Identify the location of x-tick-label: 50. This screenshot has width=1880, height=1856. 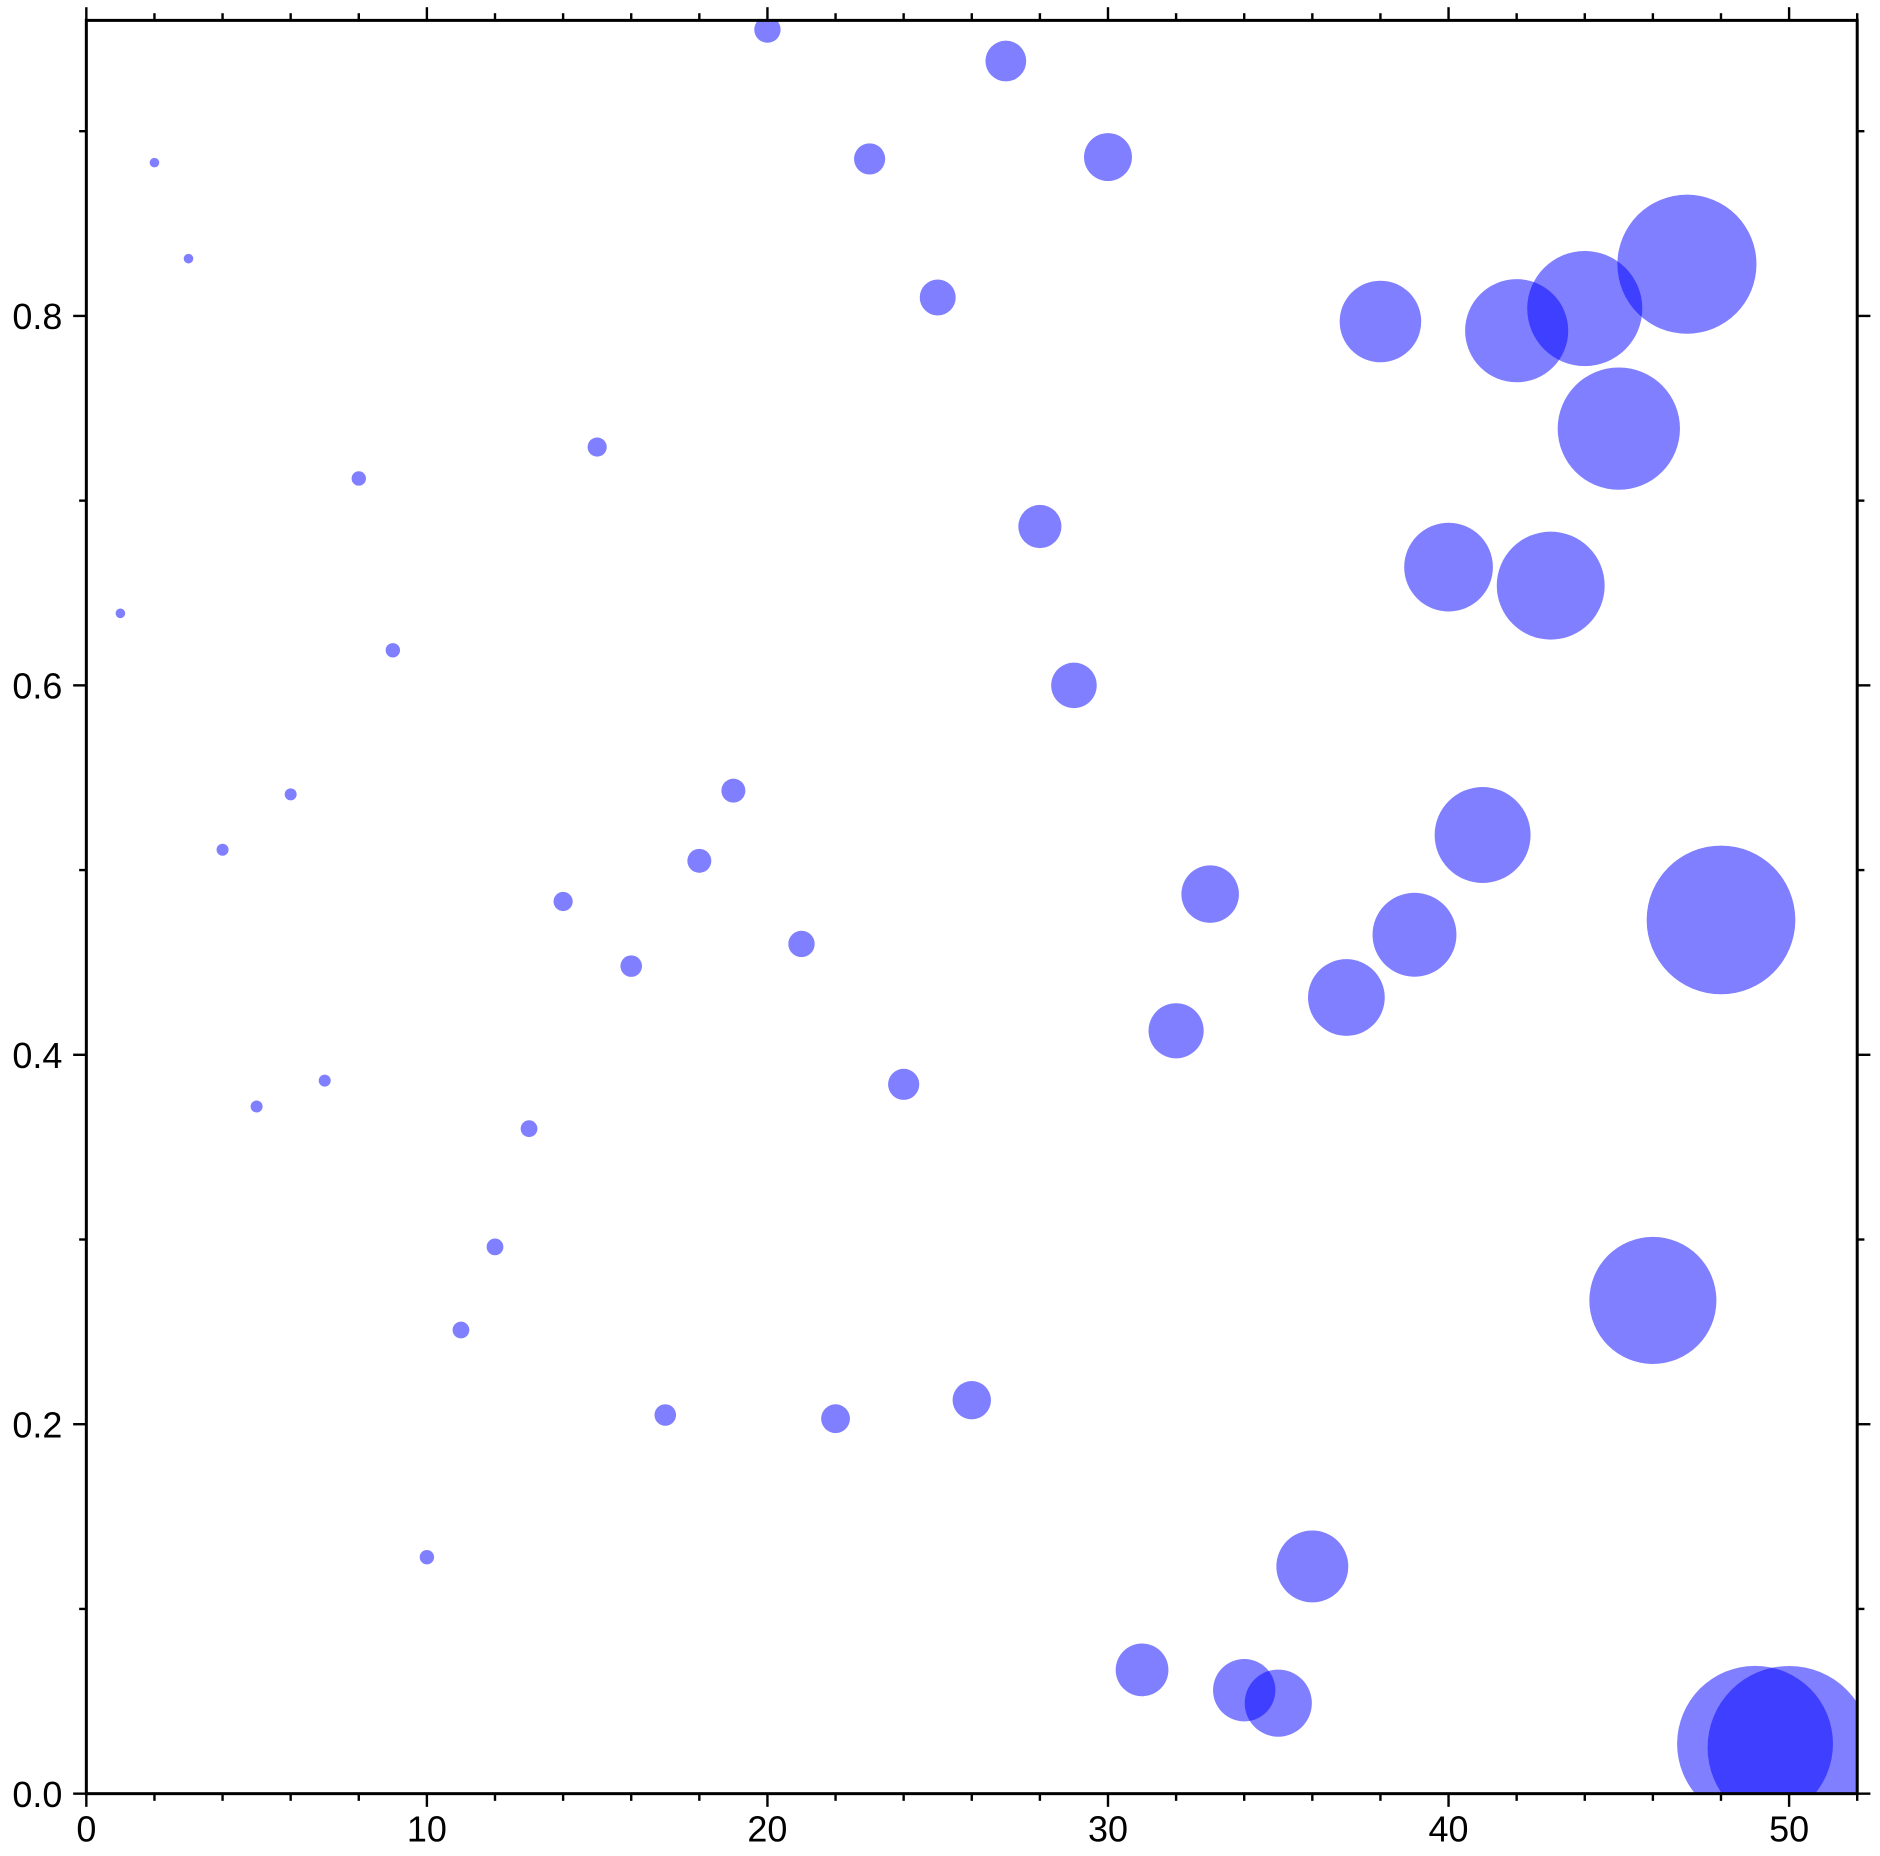
(1789, 1829).